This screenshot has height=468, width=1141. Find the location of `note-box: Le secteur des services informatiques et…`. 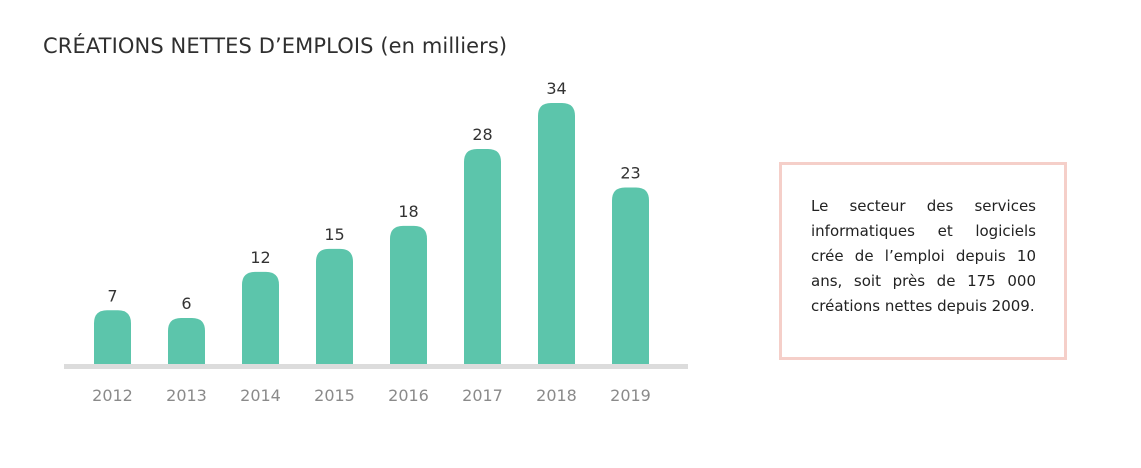

note-box: Le secteur des services informatiques et… is located at coordinates (923, 261).